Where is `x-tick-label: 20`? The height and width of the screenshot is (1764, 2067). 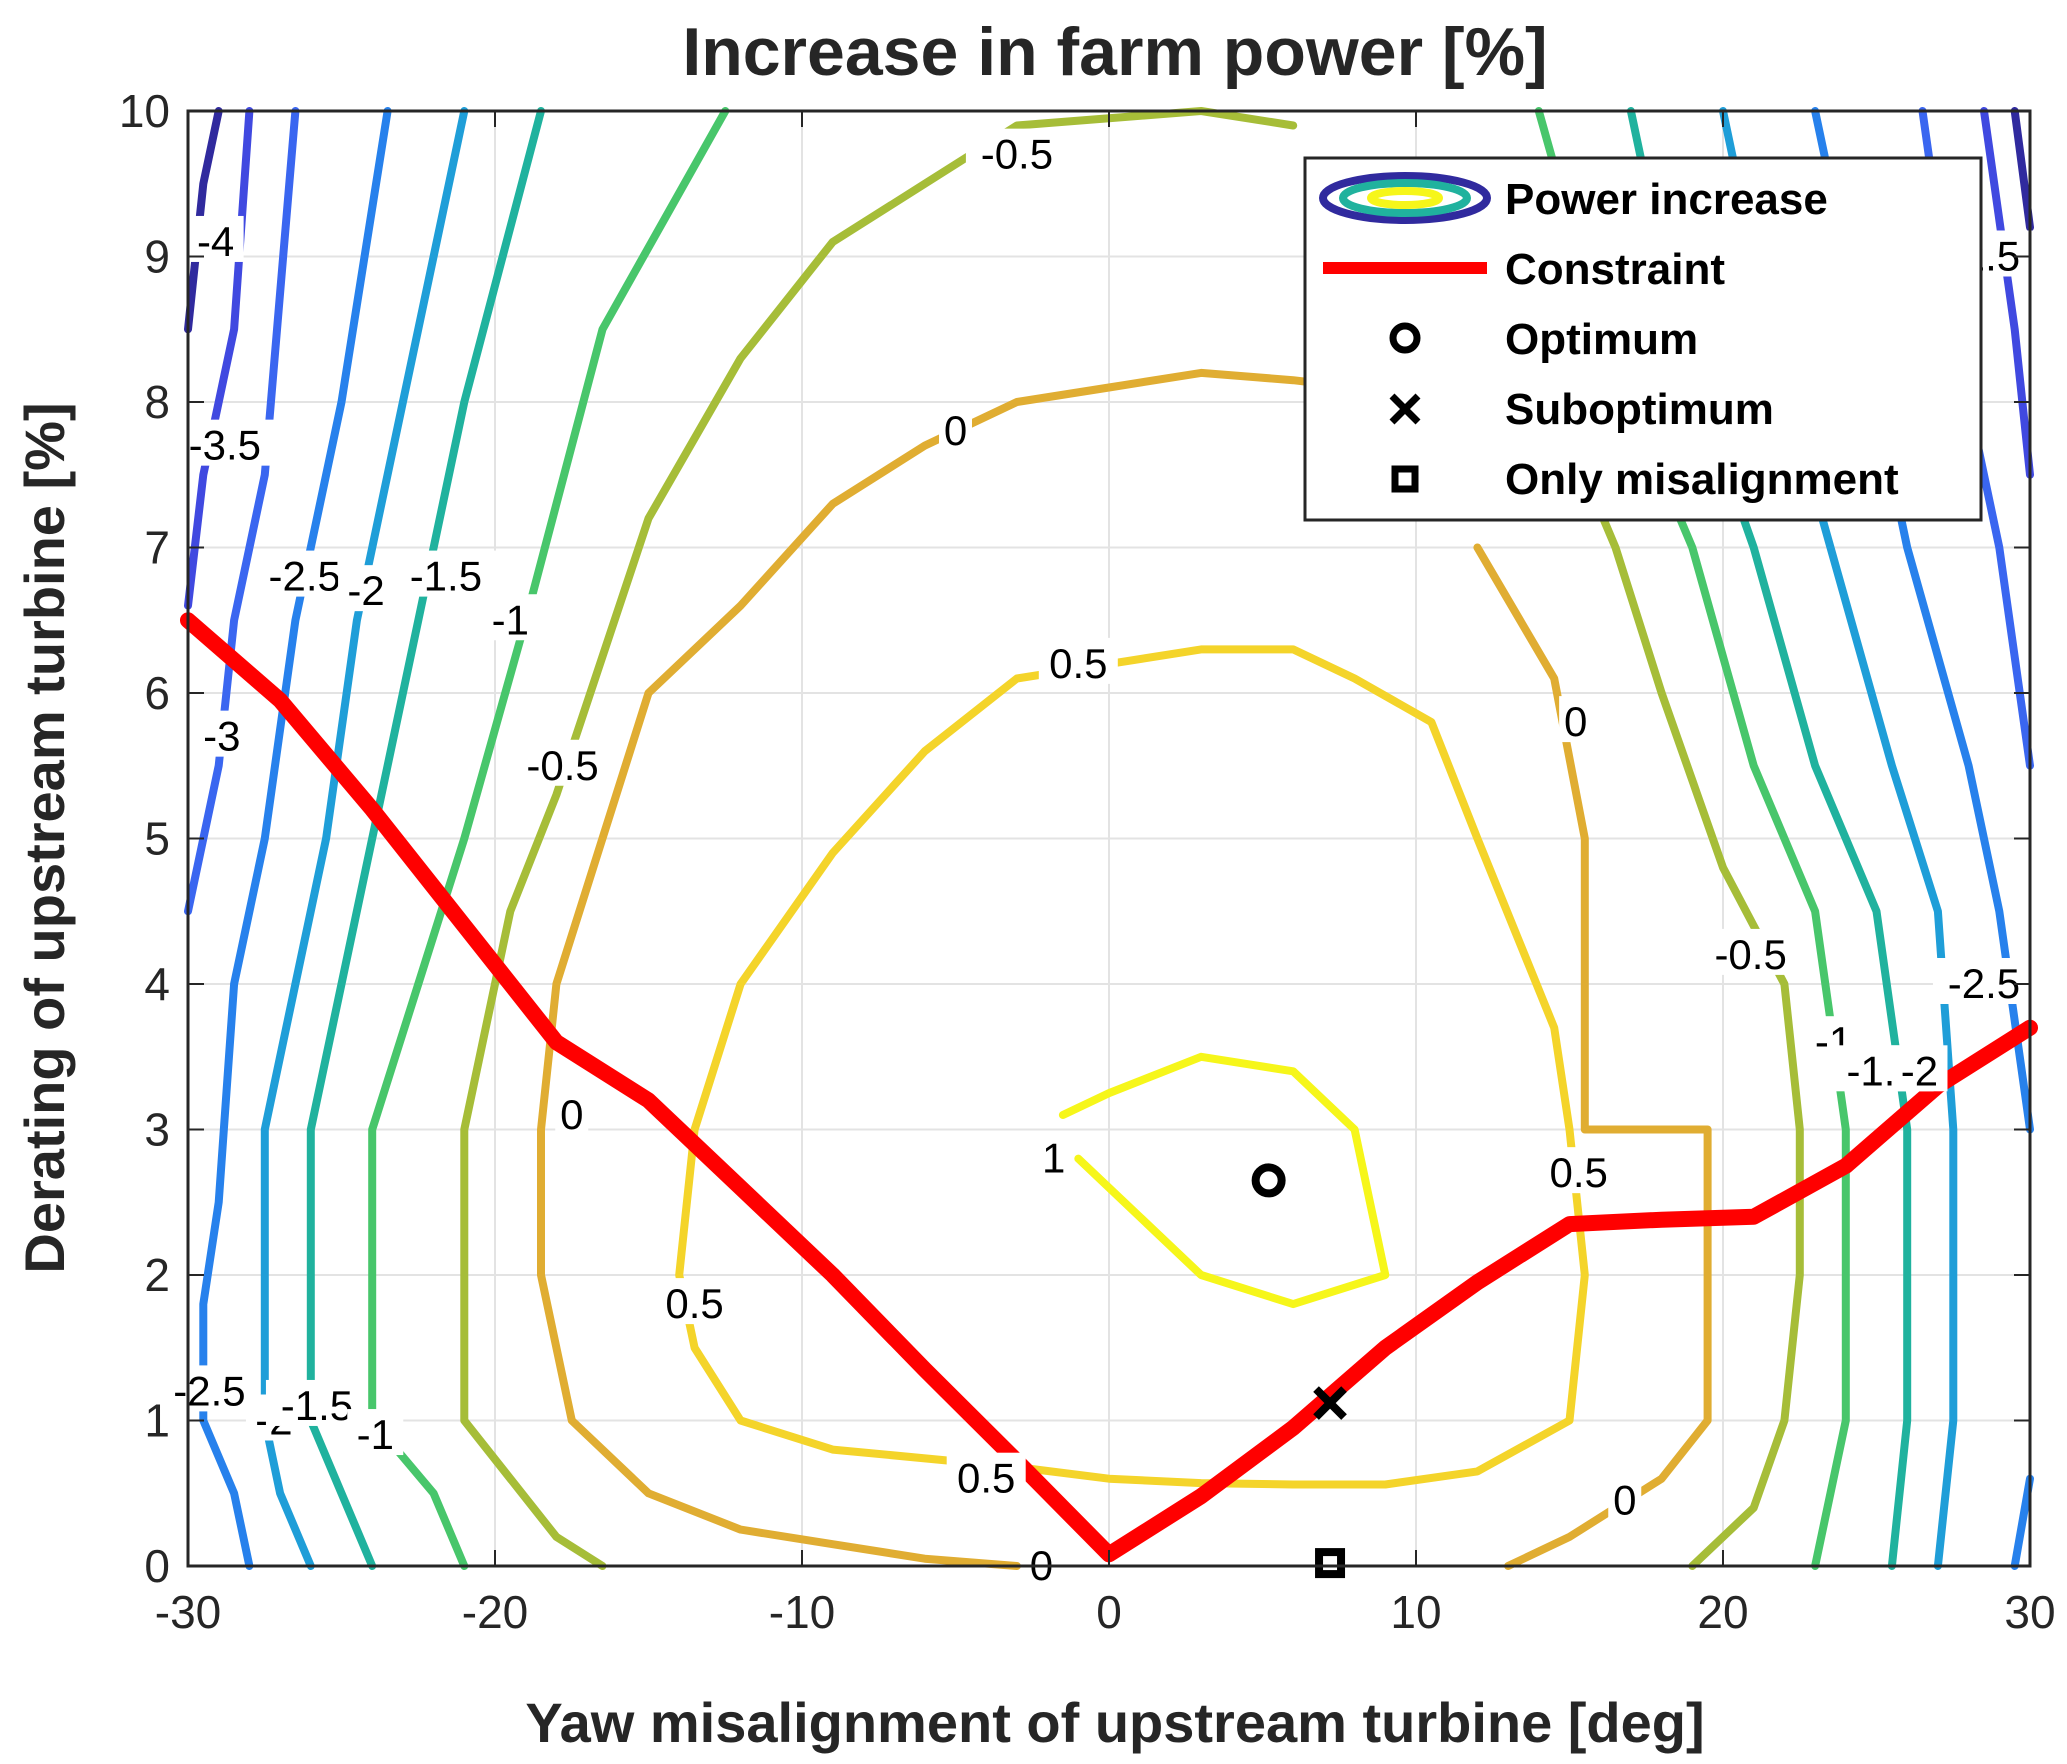 x-tick-label: 20 is located at coordinates (1722, 1612).